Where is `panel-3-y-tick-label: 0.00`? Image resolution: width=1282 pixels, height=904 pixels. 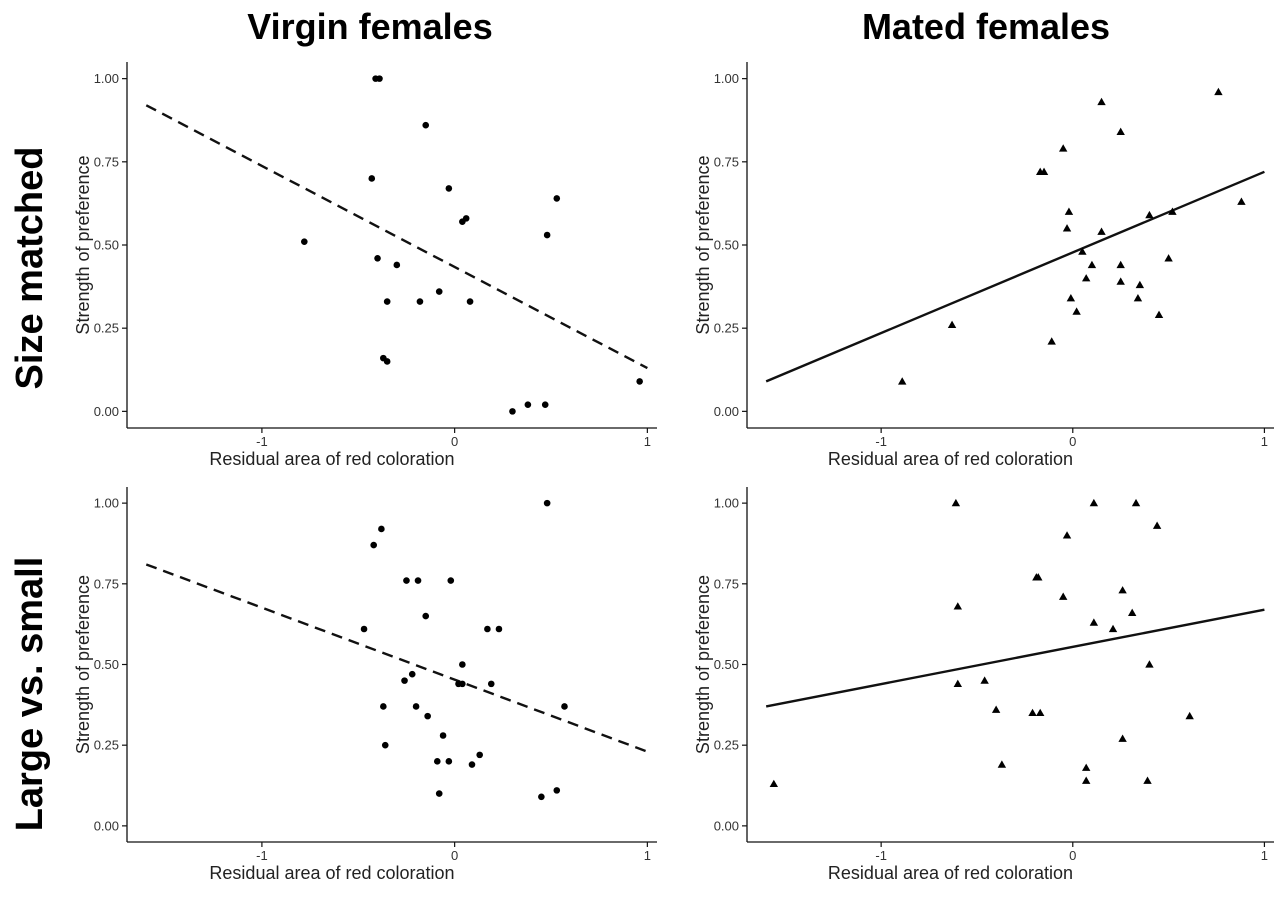
panel-3-y-tick-label: 0.00 is located at coordinates (726, 825).